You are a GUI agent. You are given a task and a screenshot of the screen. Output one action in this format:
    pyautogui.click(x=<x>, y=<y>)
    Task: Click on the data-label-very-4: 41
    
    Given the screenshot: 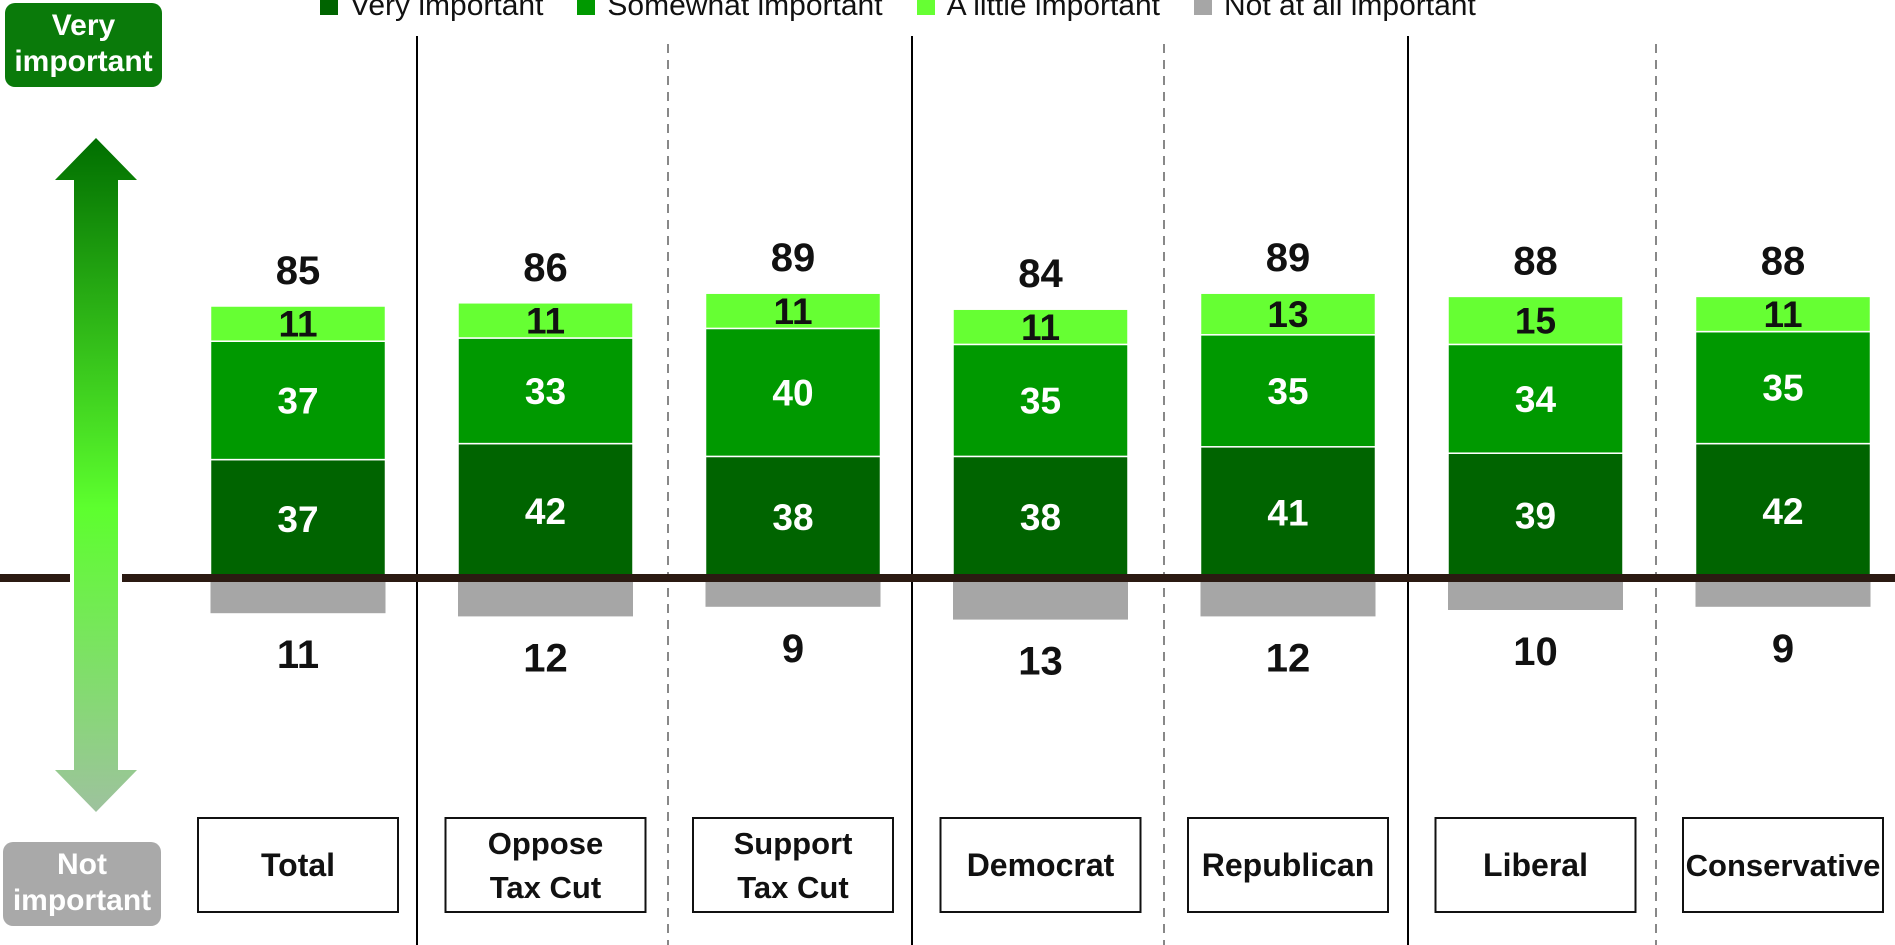 What is the action you would take?
    pyautogui.click(x=1287, y=512)
    